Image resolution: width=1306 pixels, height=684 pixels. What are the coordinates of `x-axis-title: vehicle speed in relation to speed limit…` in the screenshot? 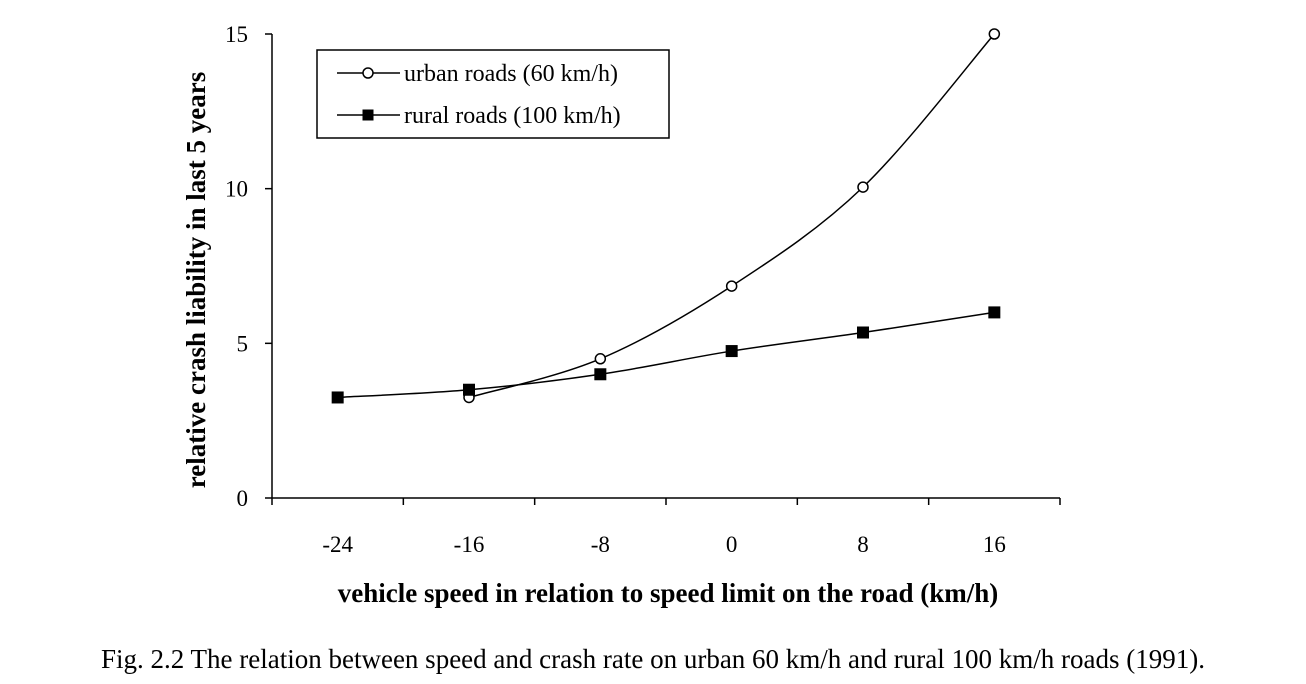 It's located at (668, 593).